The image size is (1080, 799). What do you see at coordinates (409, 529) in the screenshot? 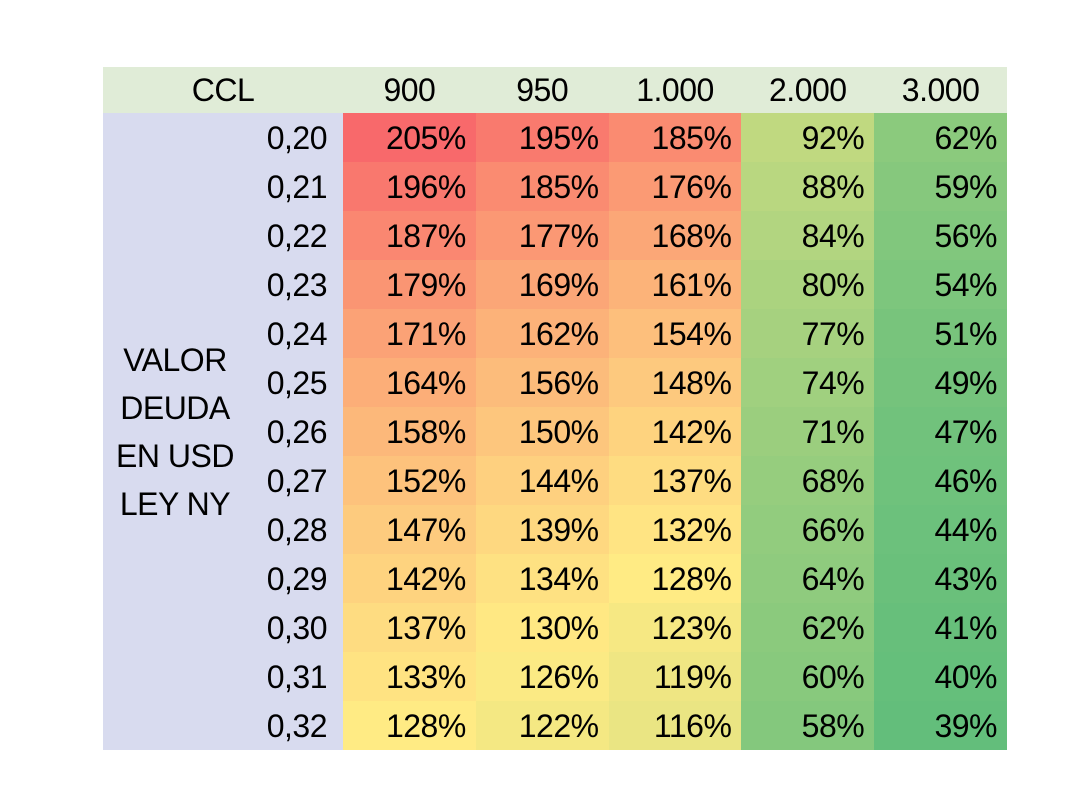
I see `heatmap-cell: 147%` at bounding box center [409, 529].